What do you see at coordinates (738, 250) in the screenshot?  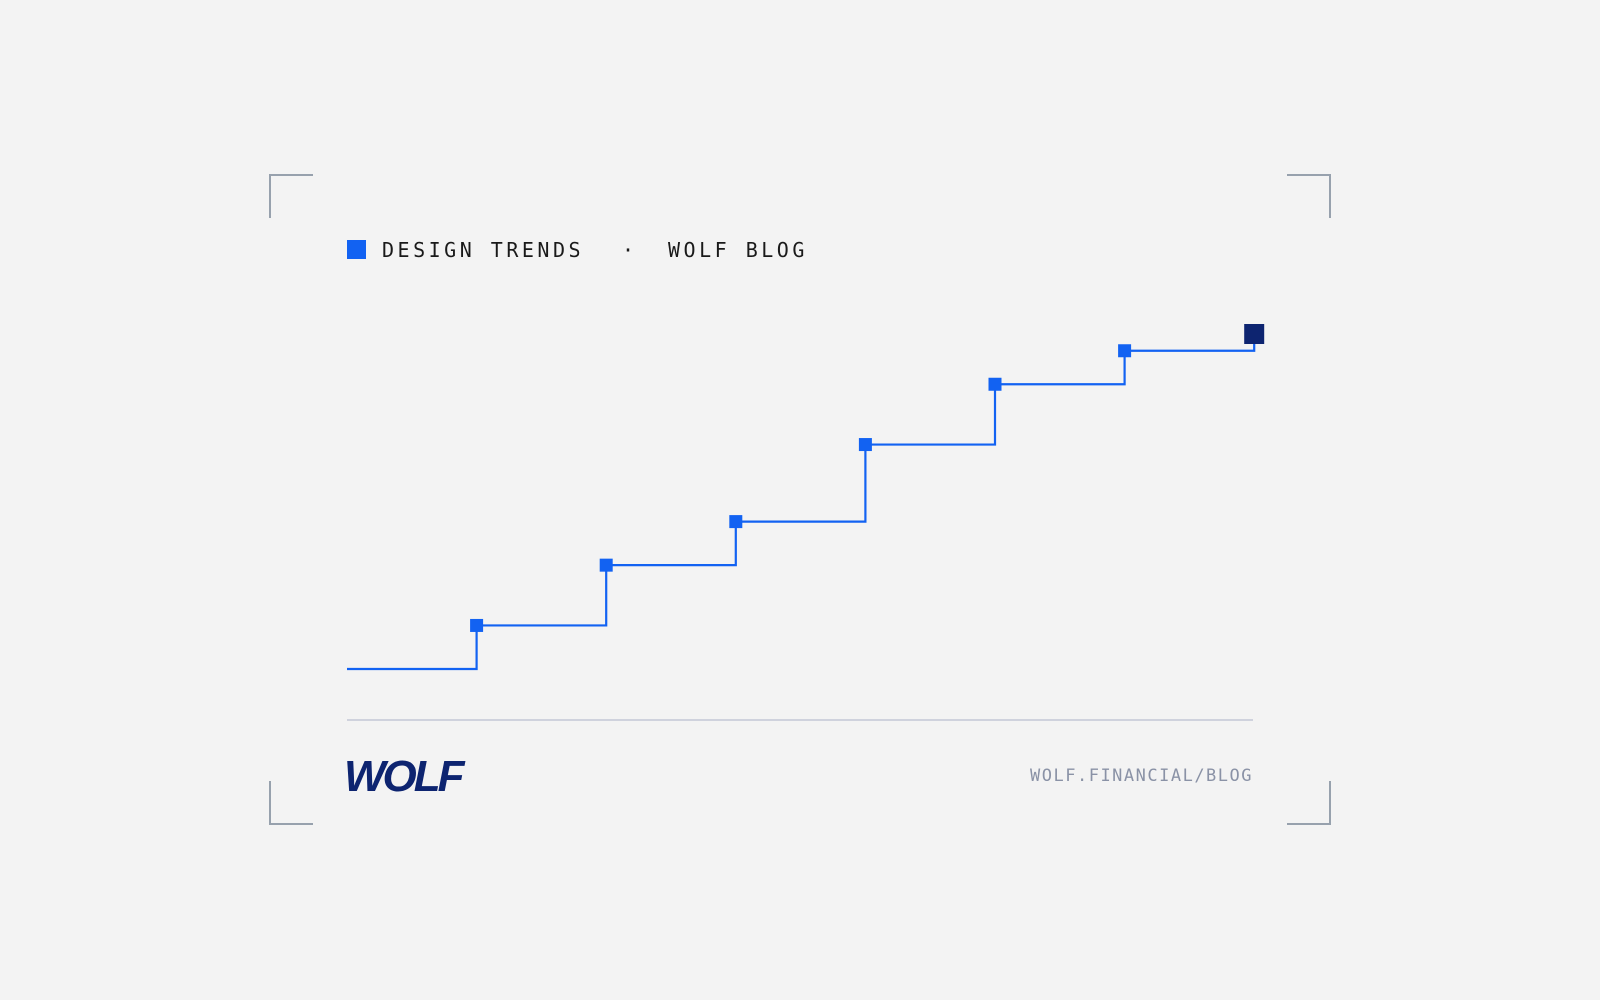 I see `source: WOLF BLOG` at bounding box center [738, 250].